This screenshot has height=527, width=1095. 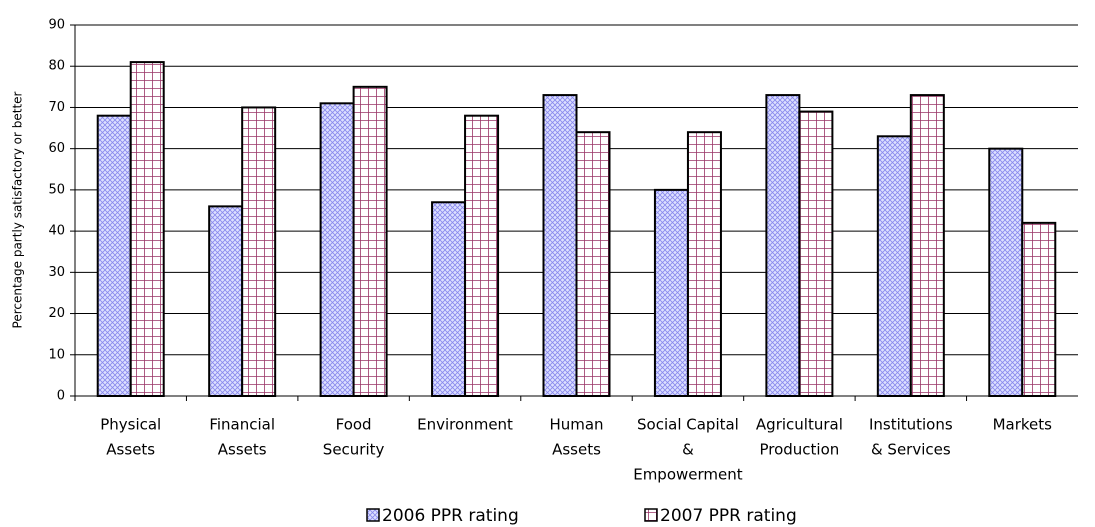 What do you see at coordinates (688, 475) in the screenshot?
I see `x-tick-label: Empowerment` at bounding box center [688, 475].